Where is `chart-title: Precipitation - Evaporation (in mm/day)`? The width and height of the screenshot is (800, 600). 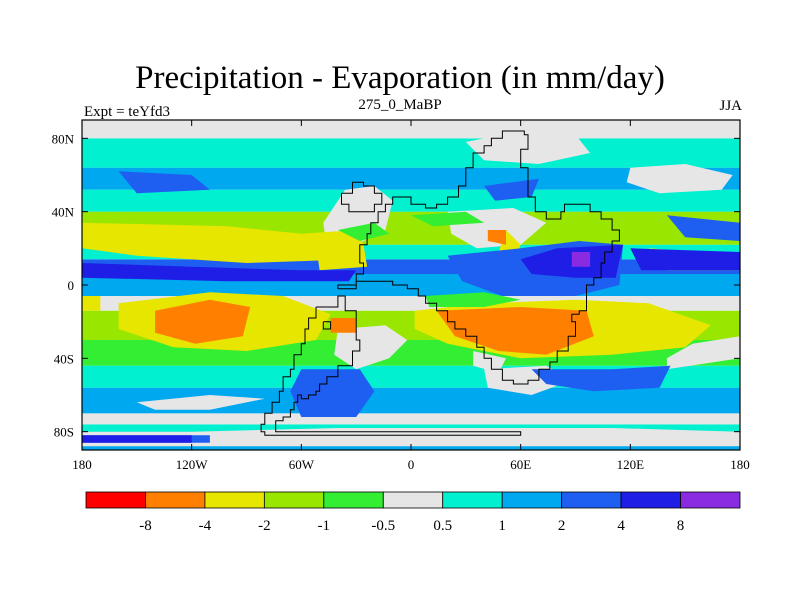
chart-title: Precipitation - Evaporation (in mm/day) is located at coordinates (400, 78).